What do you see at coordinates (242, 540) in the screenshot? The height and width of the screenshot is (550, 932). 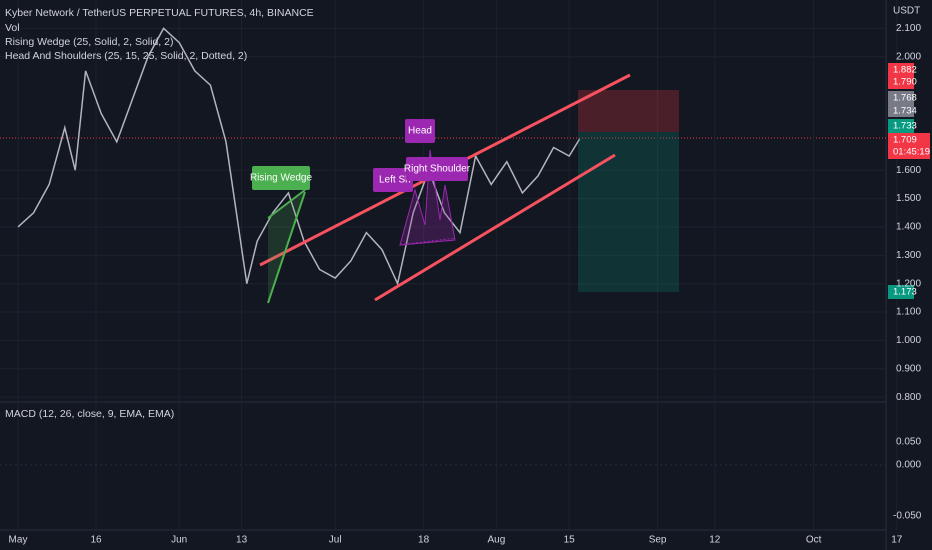 I see `x-tick-label: 13` at bounding box center [242, 540].